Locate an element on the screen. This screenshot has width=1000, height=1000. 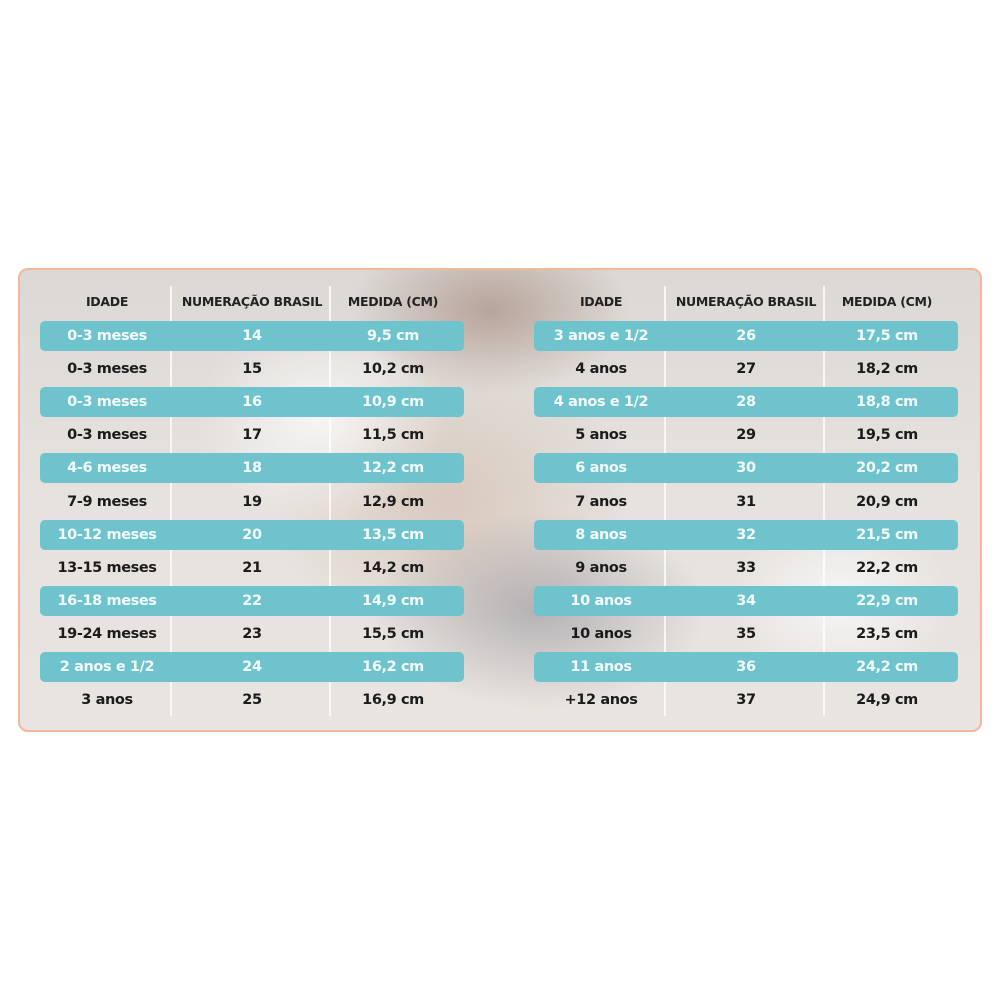
cell-size: 33 is located at coordinates (746, 567).